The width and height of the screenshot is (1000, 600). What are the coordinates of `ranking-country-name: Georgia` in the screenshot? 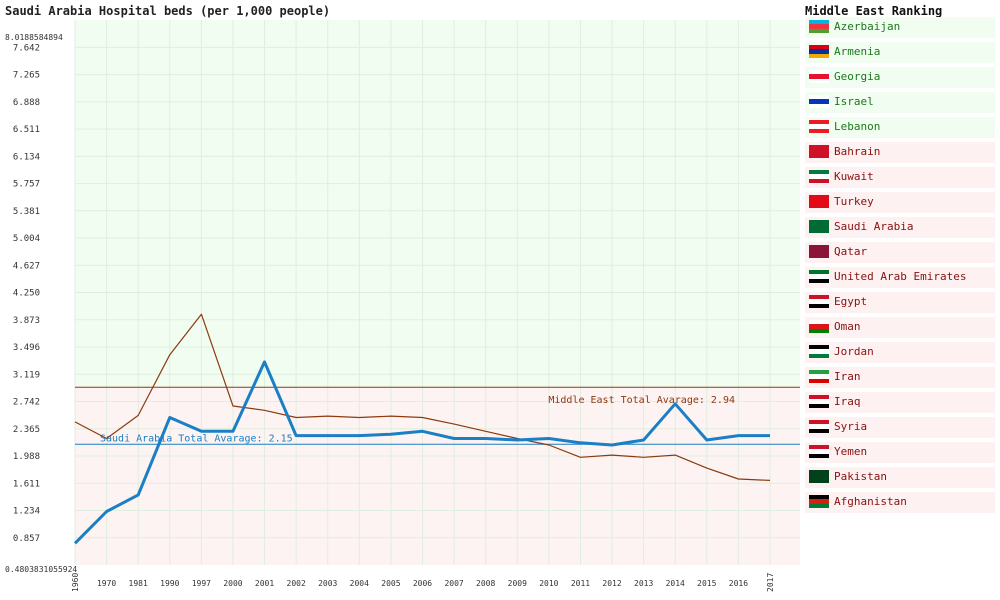 It's located at (857, 76).